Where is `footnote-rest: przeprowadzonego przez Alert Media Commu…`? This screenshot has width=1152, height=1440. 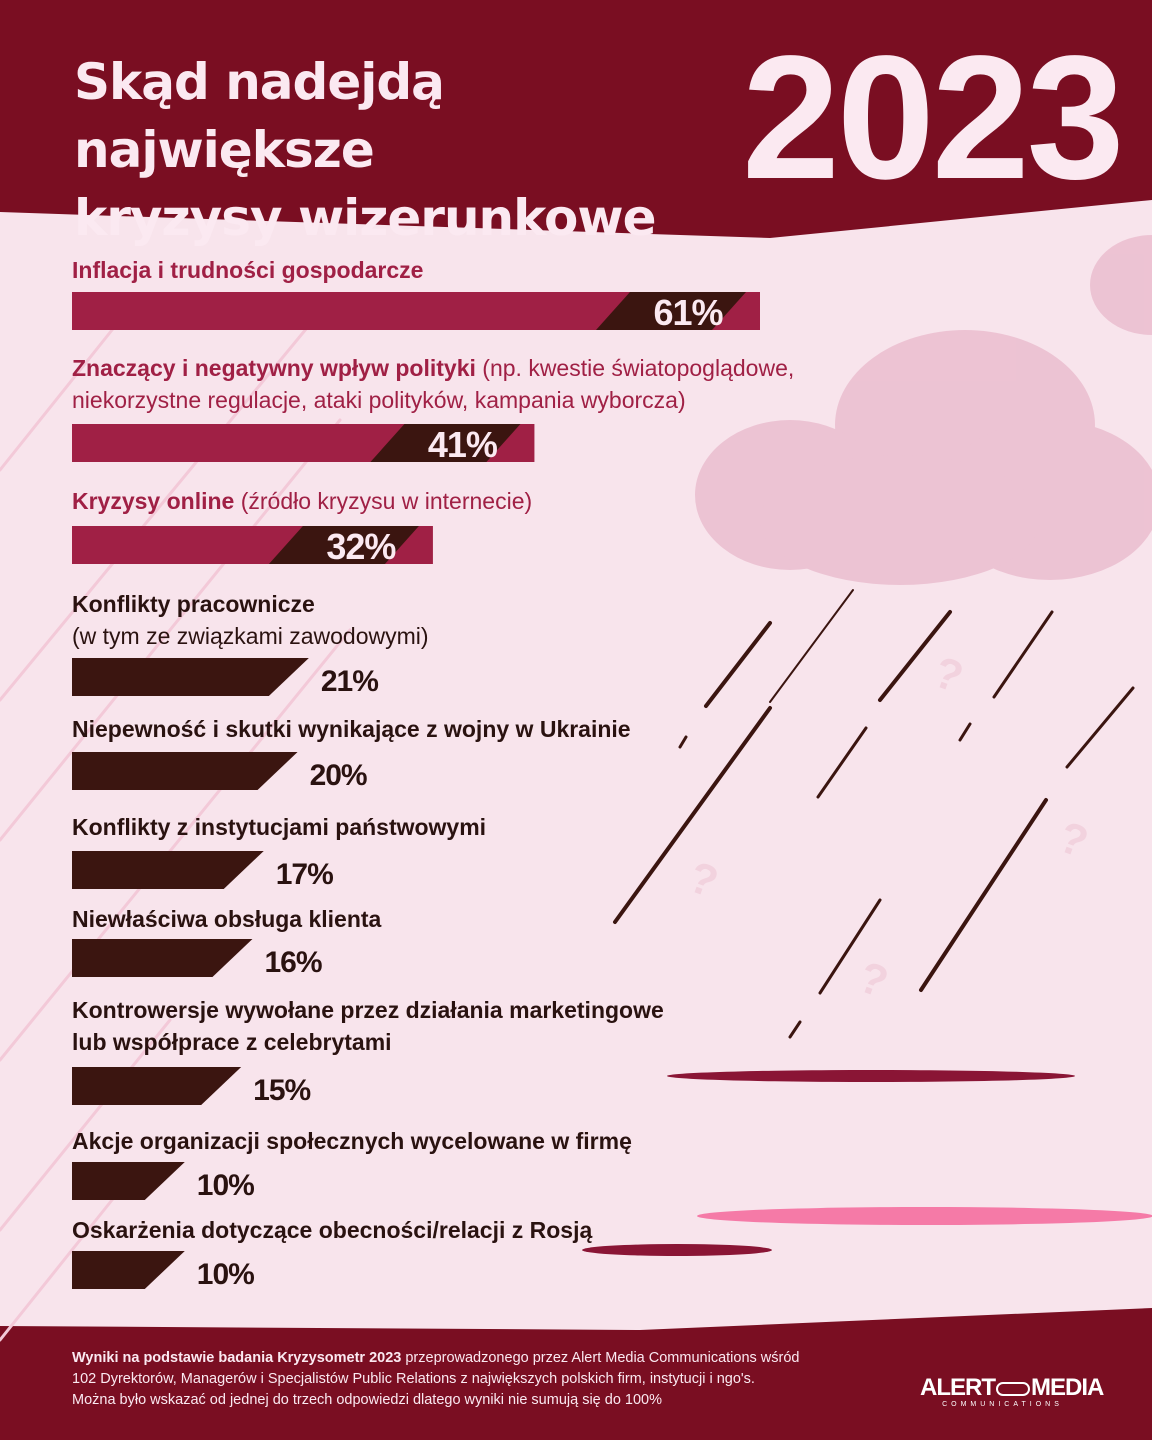 footnote-rest: przeprowadzonego przez Alert Media Commu… is located at coordinates (600, 1358).